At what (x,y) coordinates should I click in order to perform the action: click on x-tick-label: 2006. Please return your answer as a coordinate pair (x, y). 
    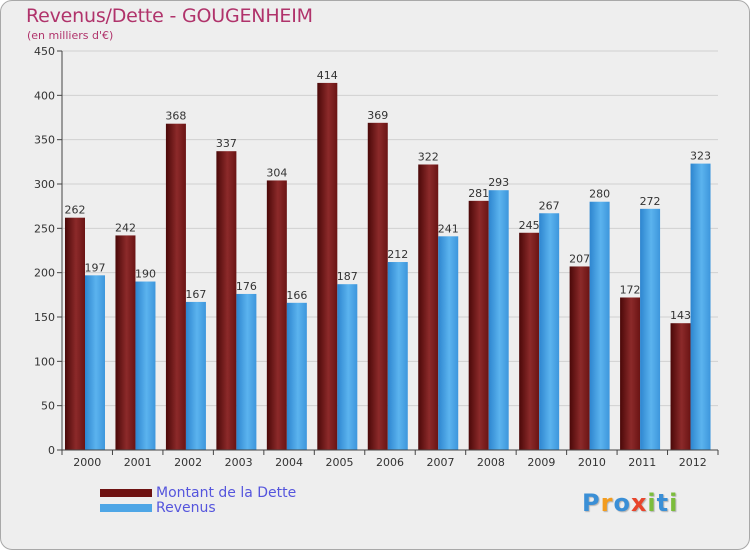
    Looking at the image, I should click on (390, 462).